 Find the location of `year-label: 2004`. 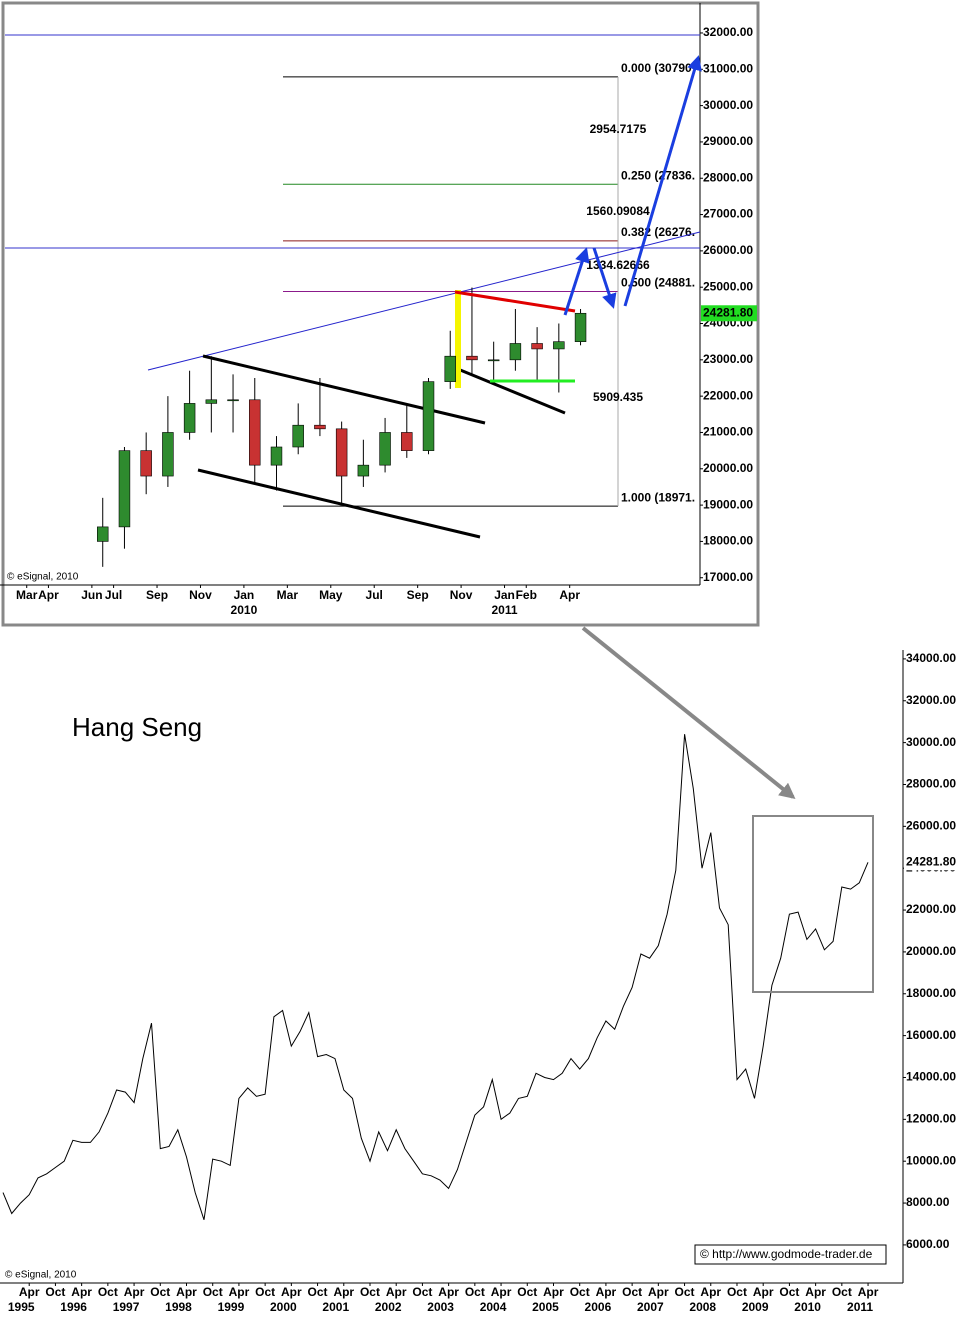

year-label: 2004 is located at coordinates (493, 1307).